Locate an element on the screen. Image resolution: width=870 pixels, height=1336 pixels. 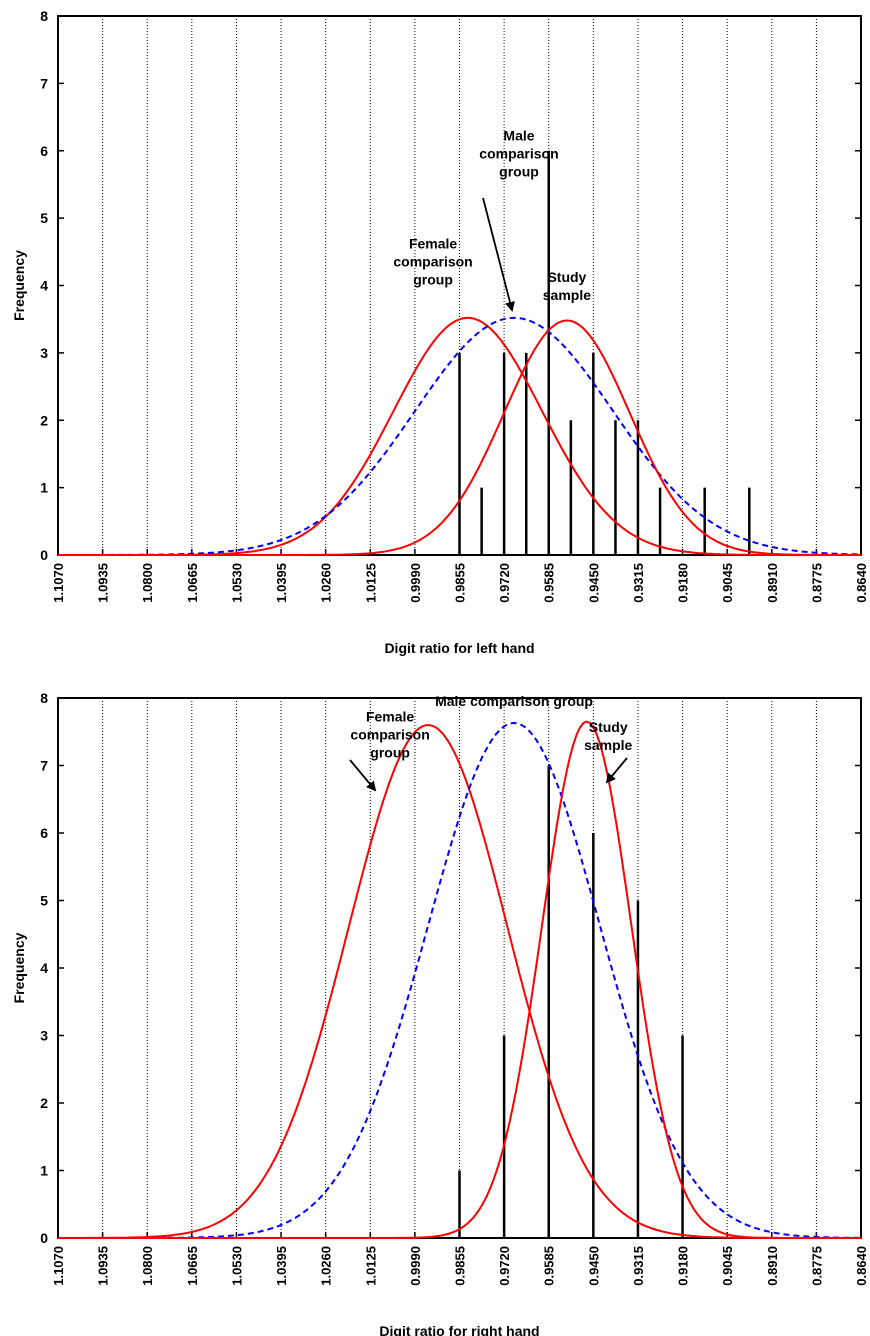
x-axis-title: Digit ratio for left hand is located at coordinates (459, 648).